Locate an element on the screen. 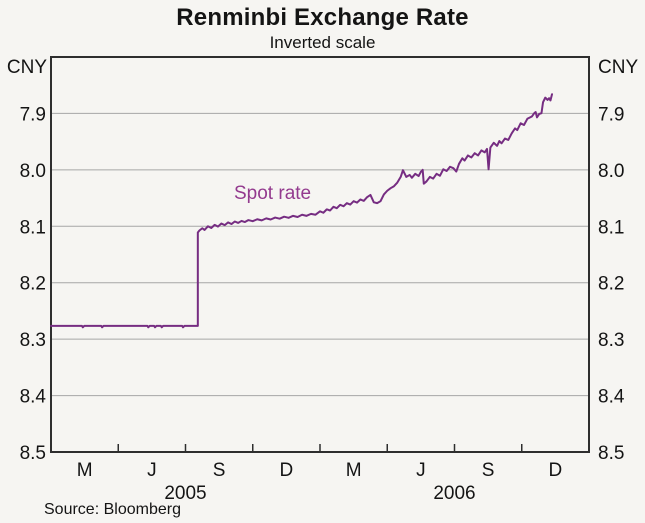 The height and width of the screenshot is (523, 645). y-tick-label-right: 8.3 is located at coordinates (611, 340).